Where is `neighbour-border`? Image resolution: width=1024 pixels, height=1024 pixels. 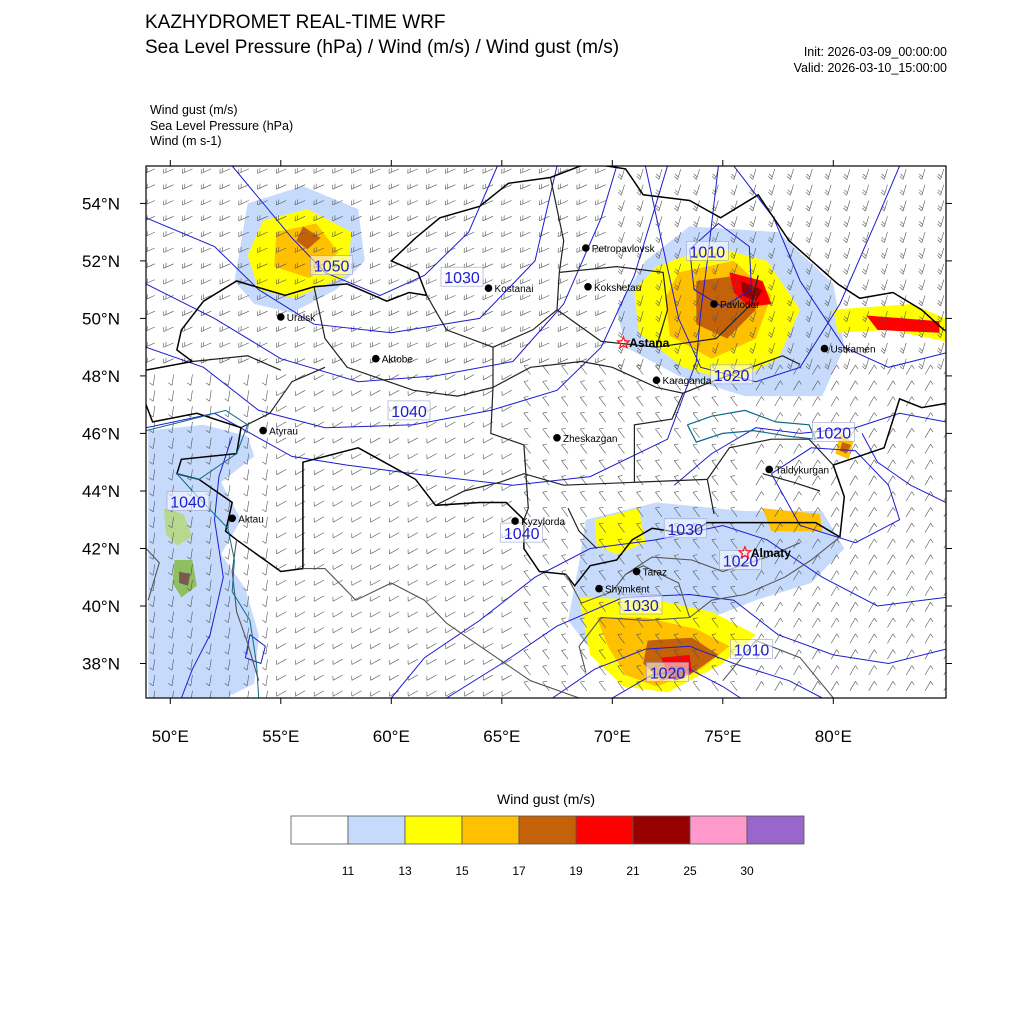 neighbour-border is located at coordinates (628, 619).